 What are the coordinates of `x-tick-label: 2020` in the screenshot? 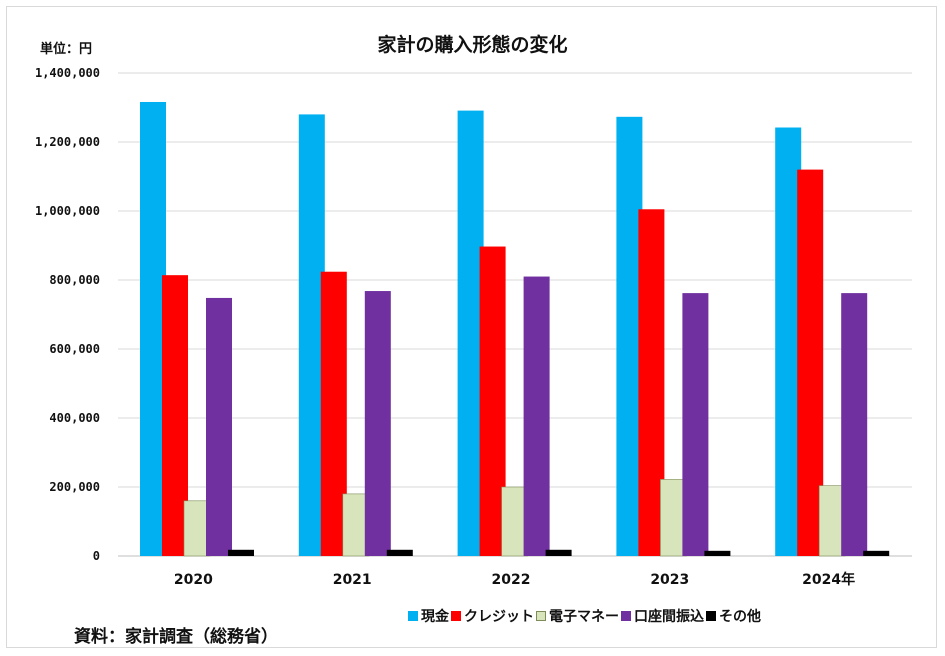 It's located at (193, 580).